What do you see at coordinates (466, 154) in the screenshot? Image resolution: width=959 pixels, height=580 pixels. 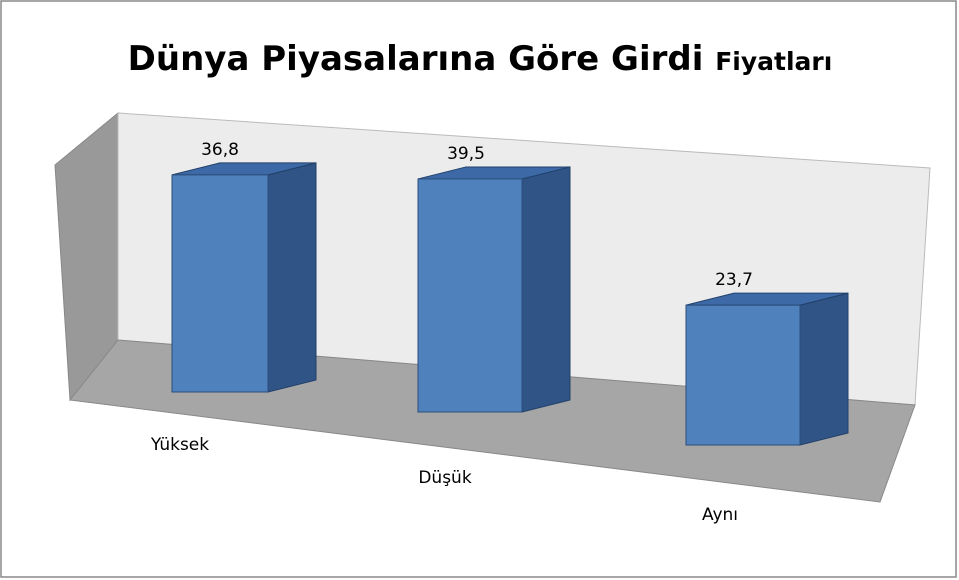 I see `data-label: 39,5` at bounding box center [466, 154].